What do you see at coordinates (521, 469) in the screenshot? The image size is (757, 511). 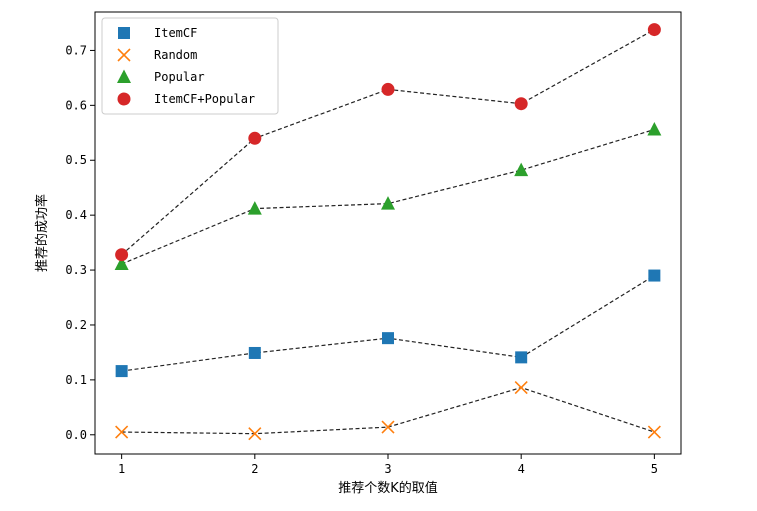 I see `x-tick-label: 4` at bounding box center [521, 469].